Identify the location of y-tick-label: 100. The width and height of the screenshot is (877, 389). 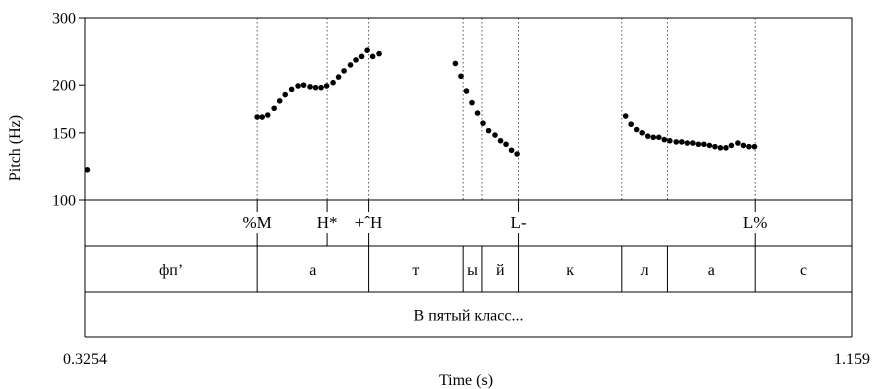
(64, 201).